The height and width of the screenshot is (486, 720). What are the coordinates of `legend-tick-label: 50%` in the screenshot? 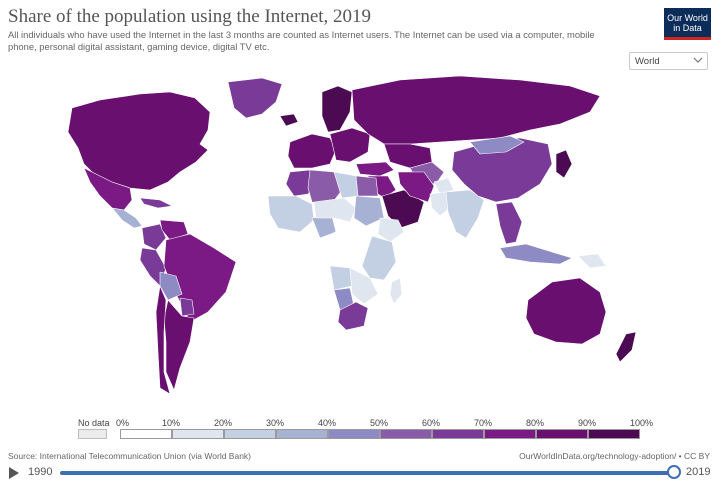 It's located at (379, 423).